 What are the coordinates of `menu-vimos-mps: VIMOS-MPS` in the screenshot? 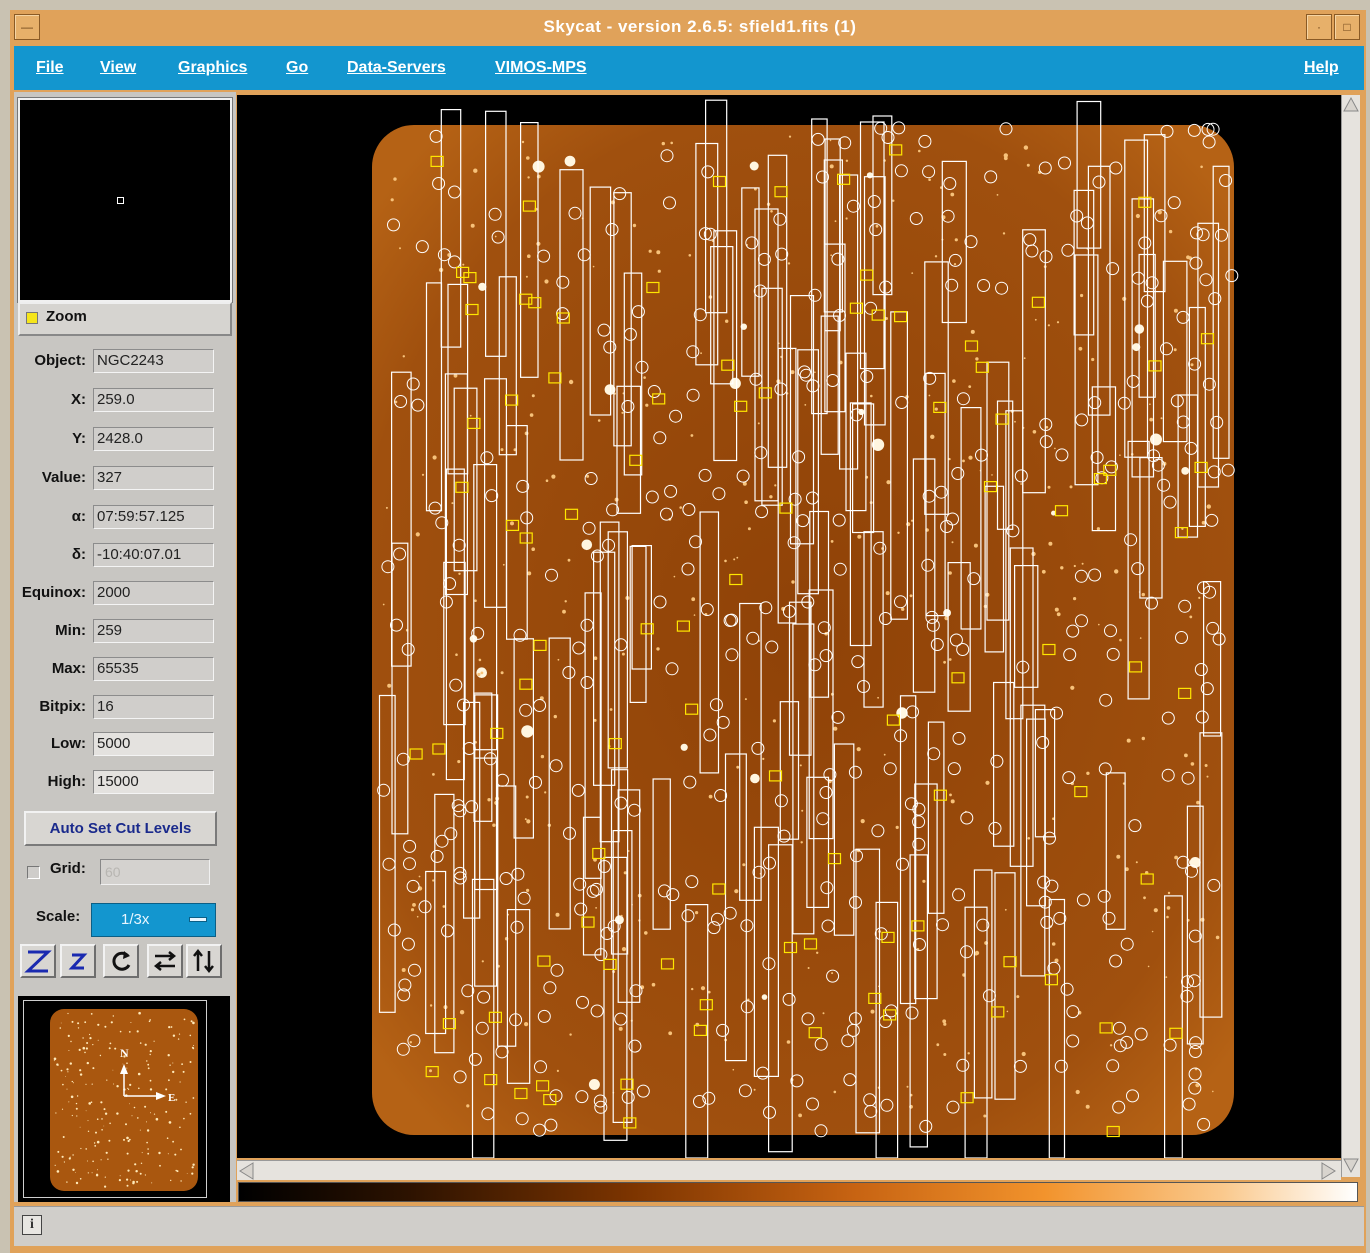 It's located at (541, 67).